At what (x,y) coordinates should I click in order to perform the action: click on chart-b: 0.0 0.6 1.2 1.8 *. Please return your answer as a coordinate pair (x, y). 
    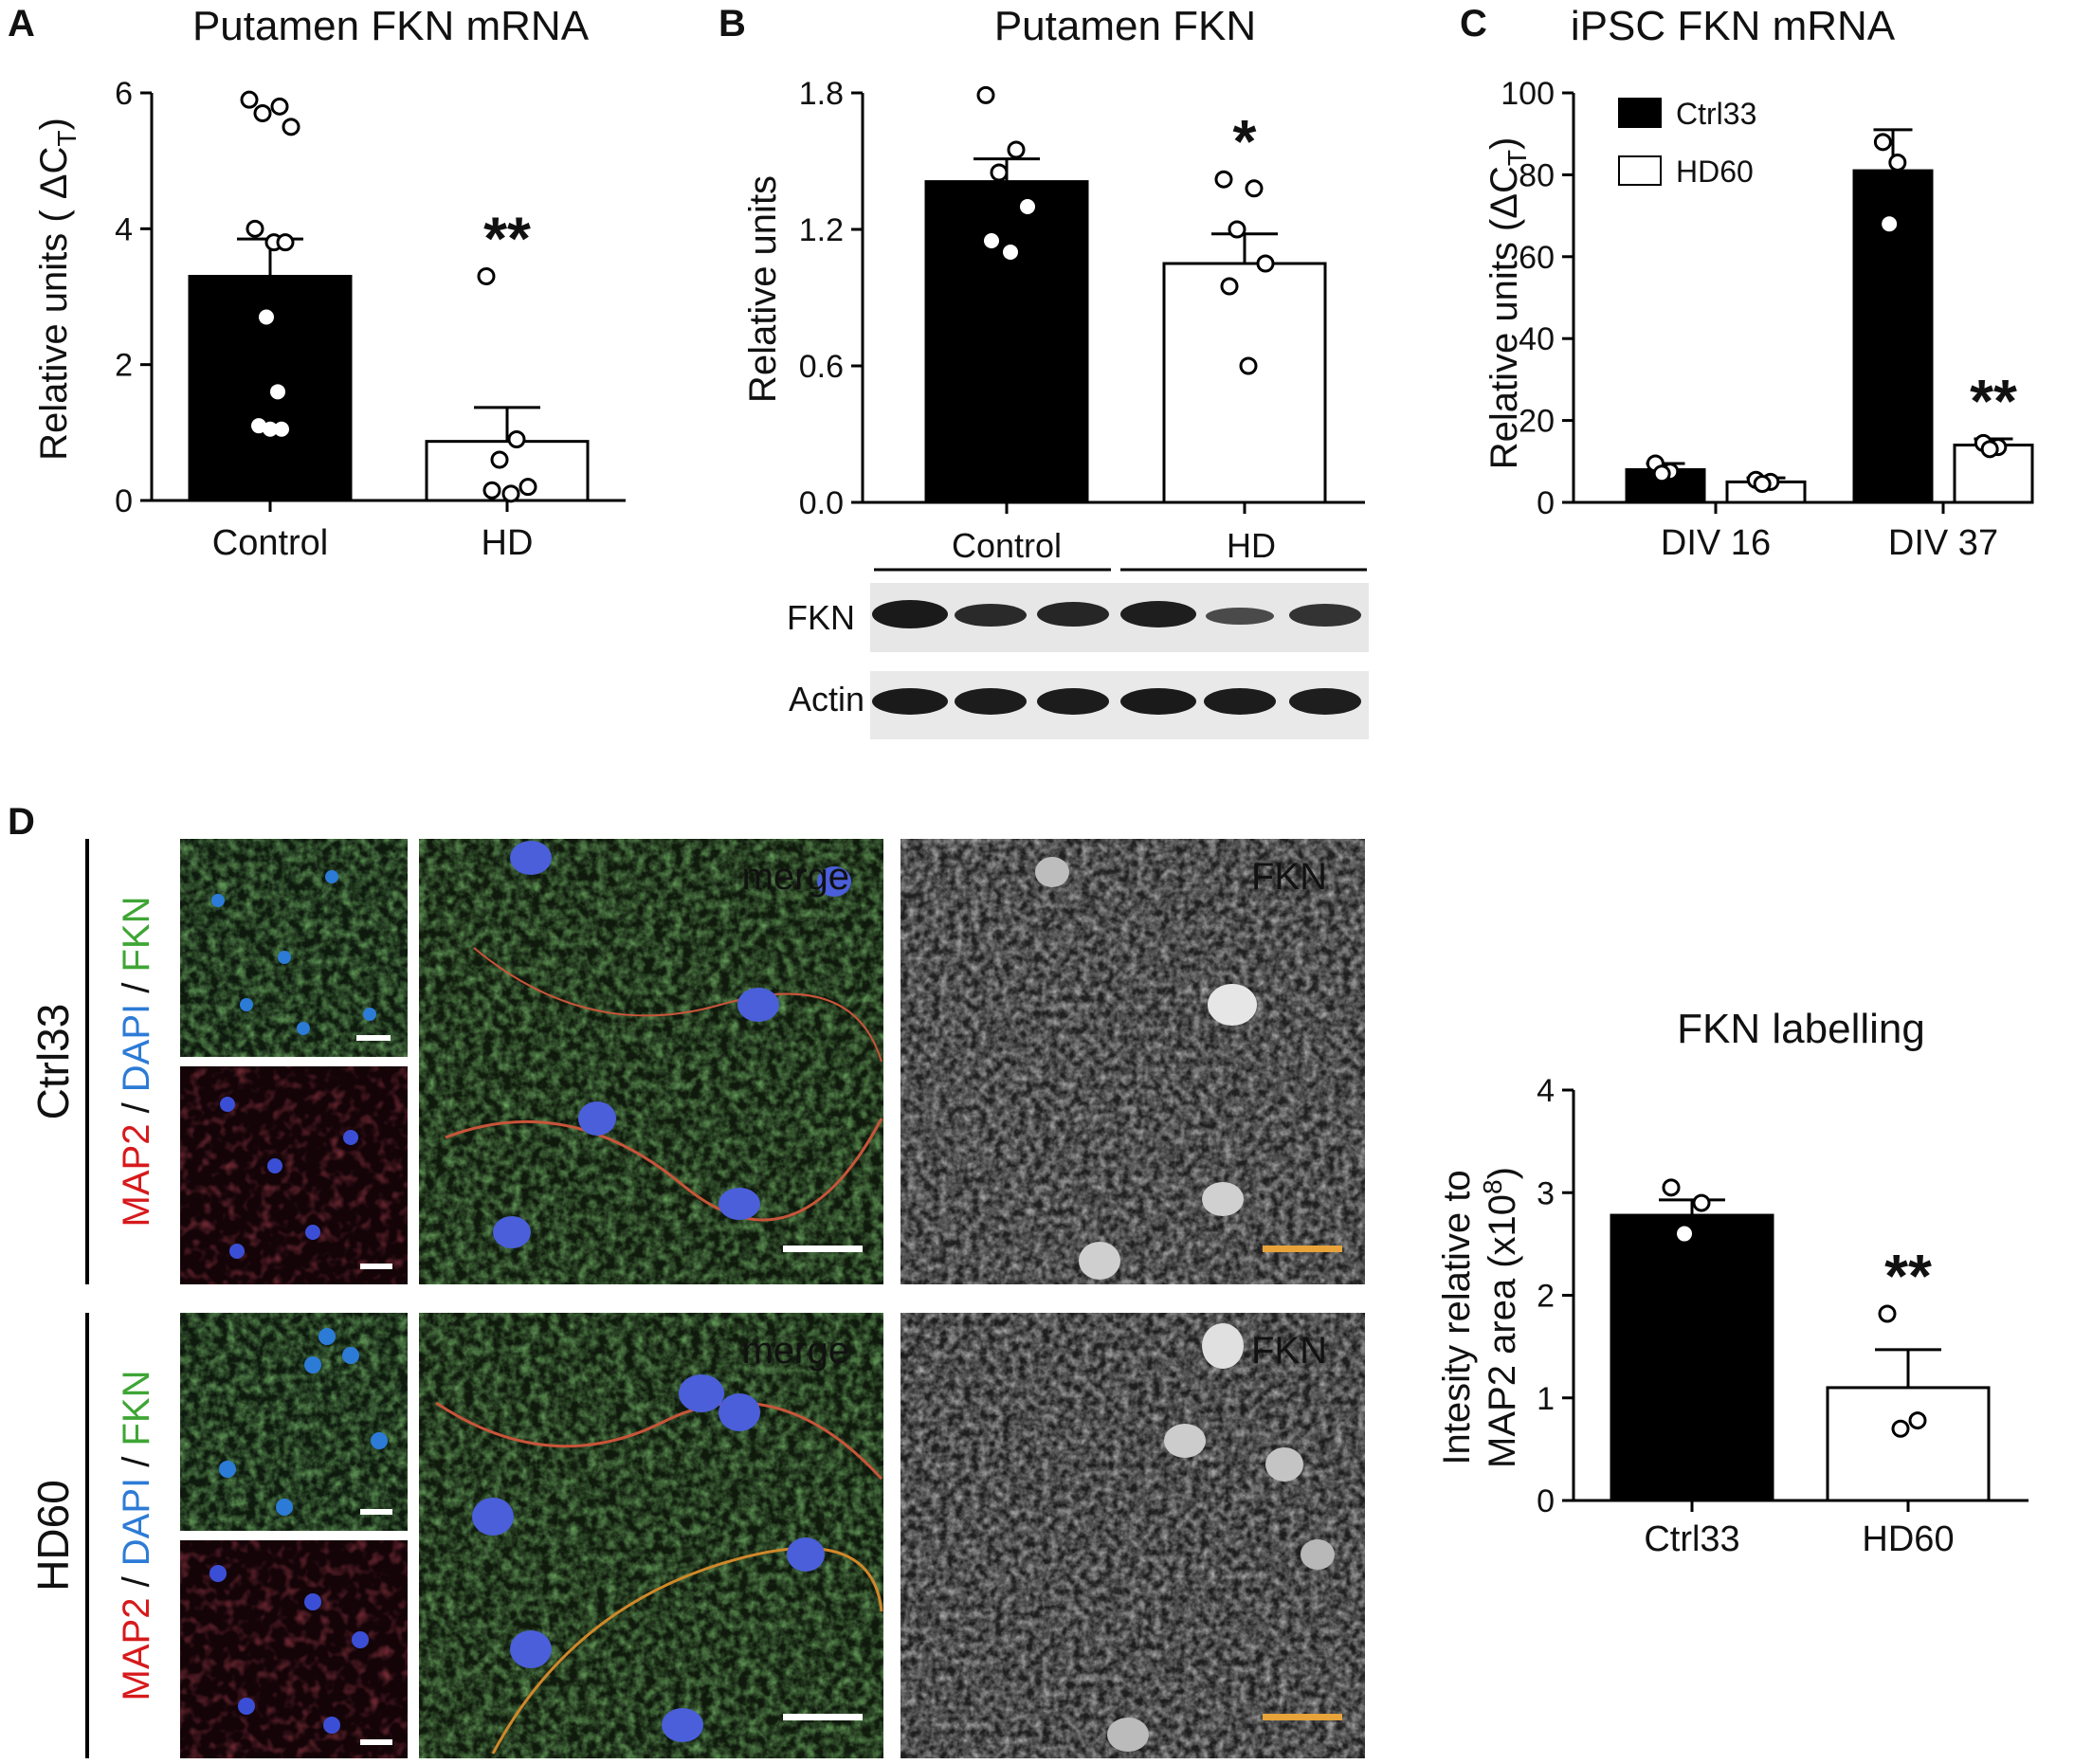
    Looking at the image, I should click on (1082, 298).